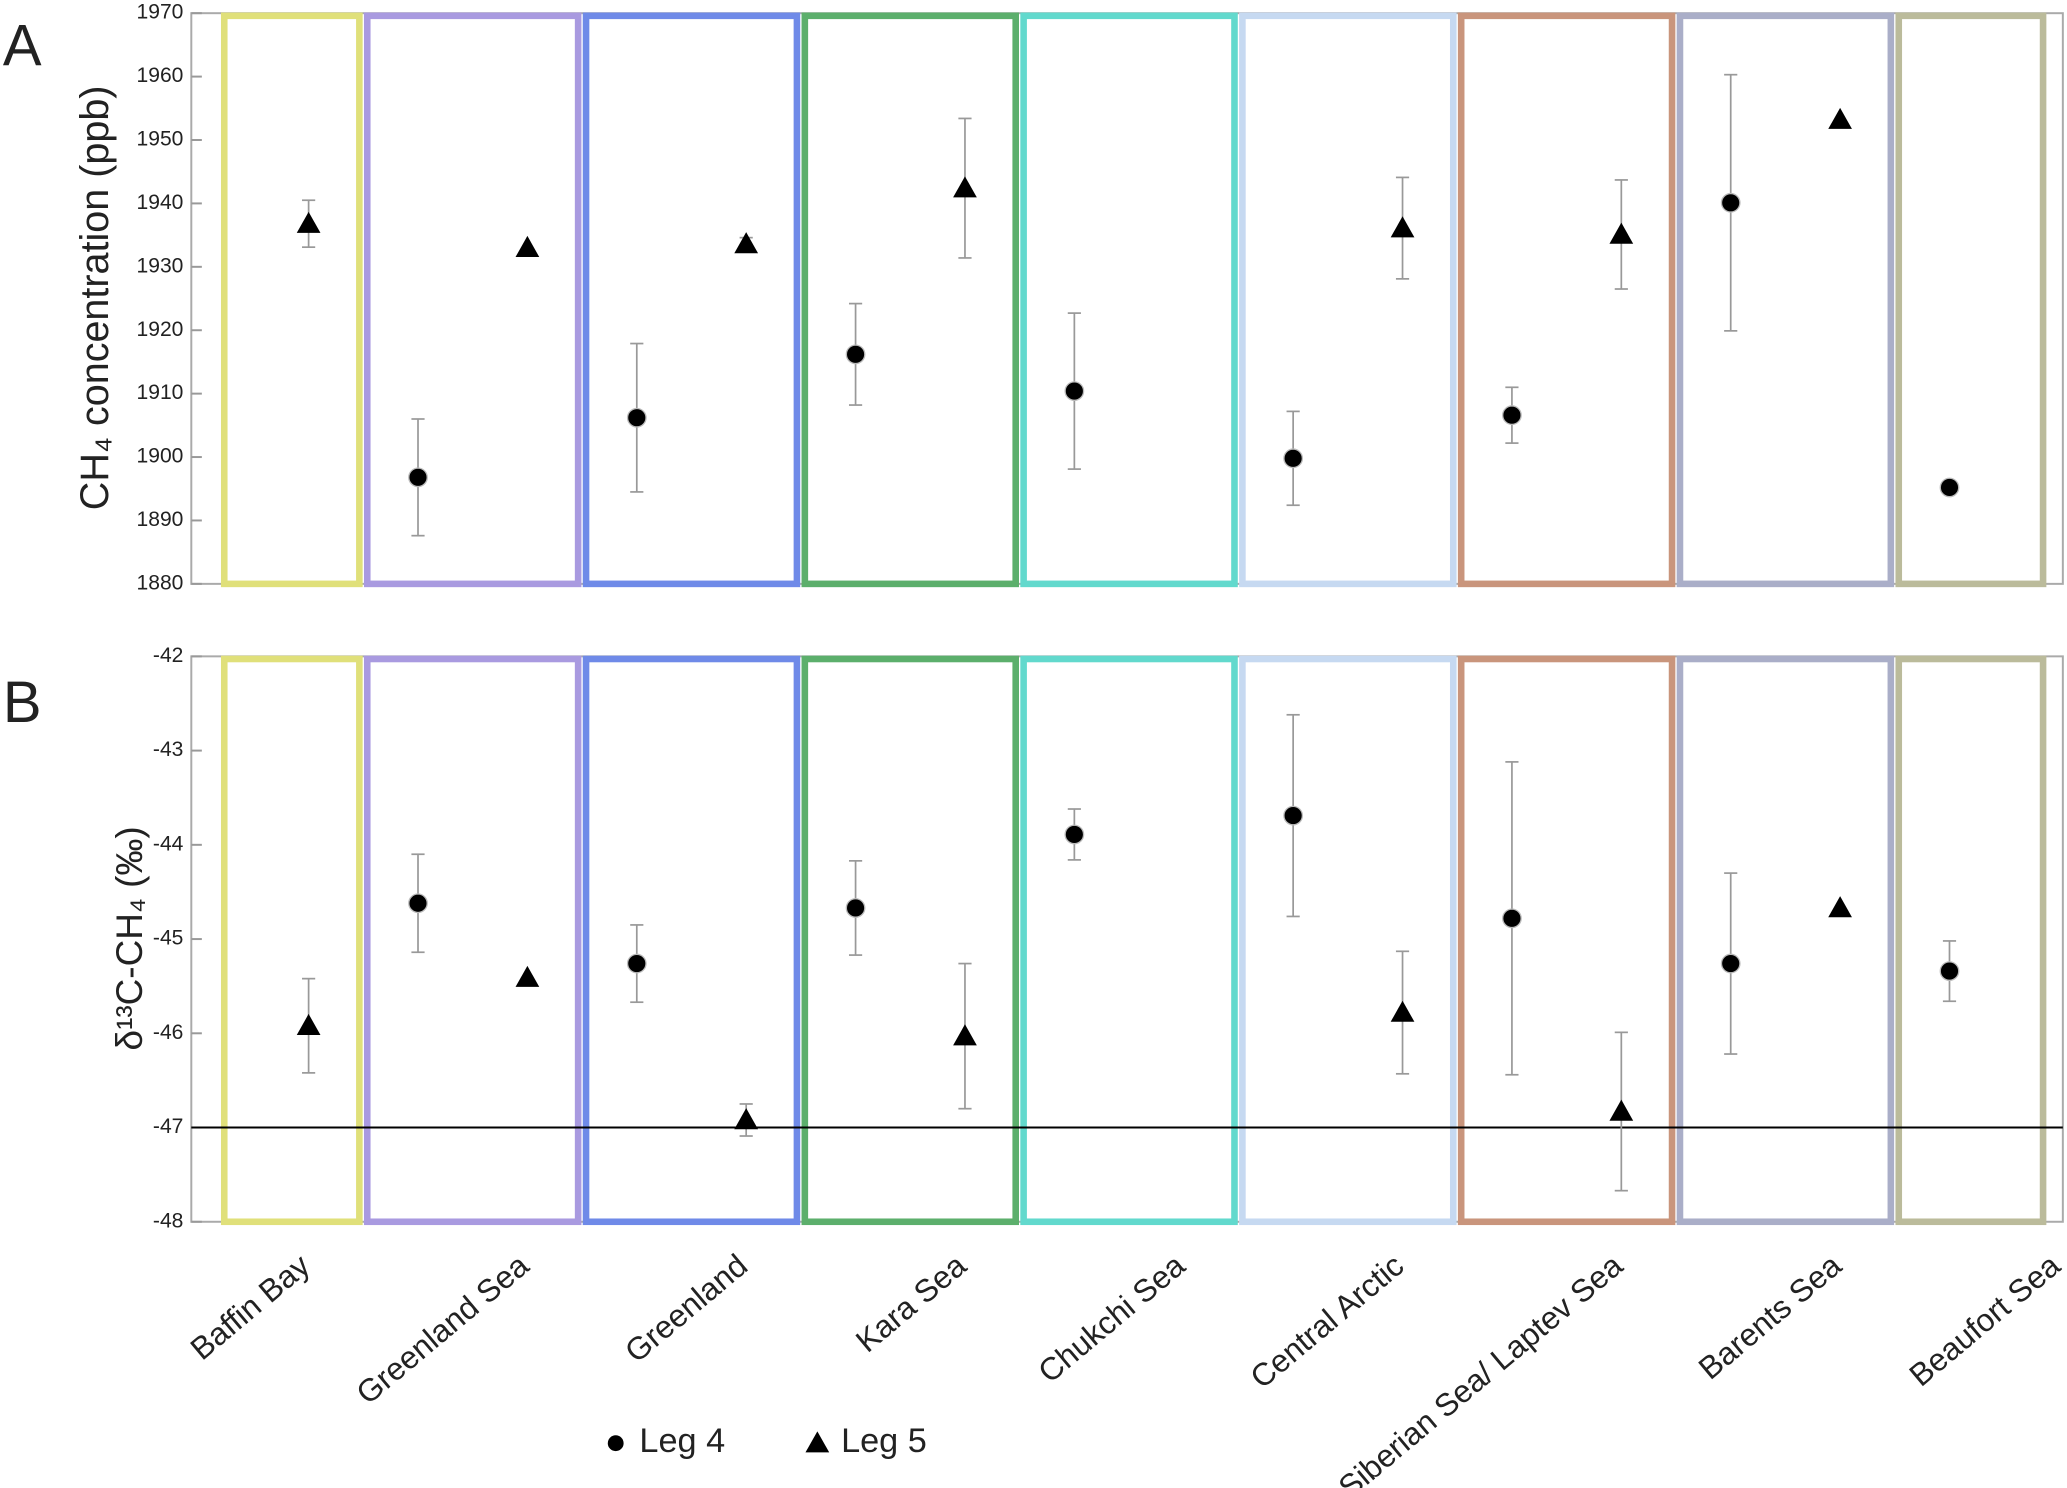 This screenshot has width=2067, height=1488. Describe the element at coordinates (160, 392) in the screenshot. I see `y-tick-label: 1910` at that location.